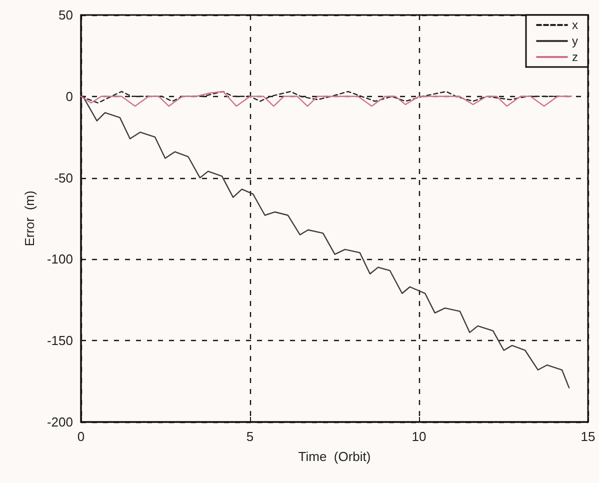 This screenshot has width=599, height=483. I want to click on x-tick-label: 0, so click(81, 436).